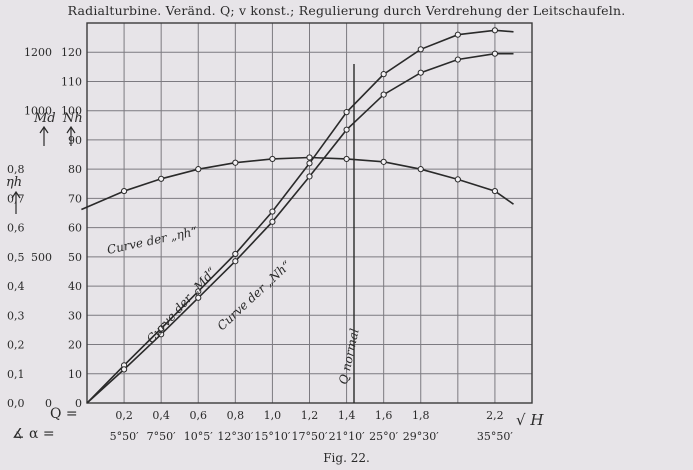 This screenshot has height=470, width=693. I want to click on md-tick-label: 0, so click(48, 403).